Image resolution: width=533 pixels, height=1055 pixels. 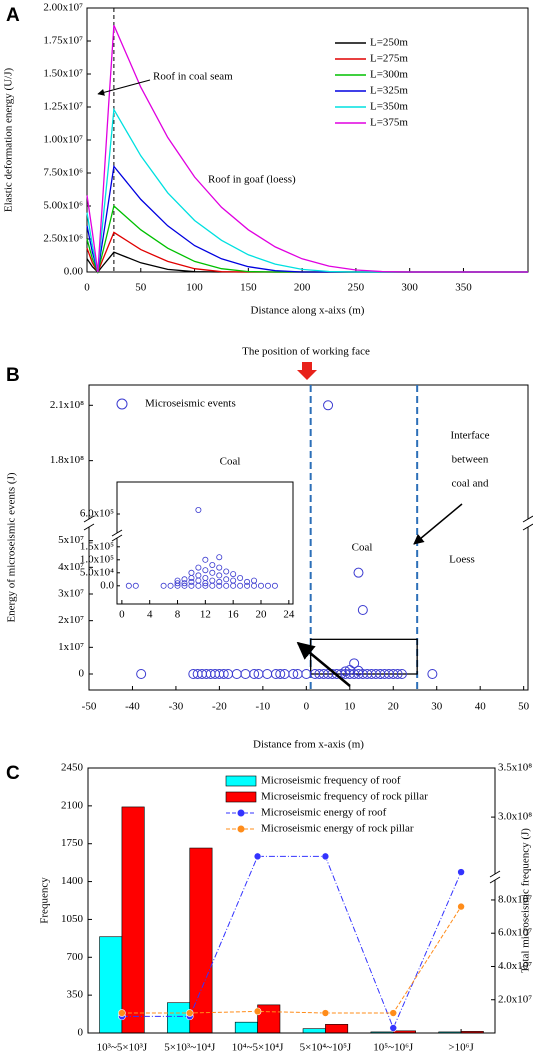 What do you see at coordinates (515, 817) in the screenshot?
I see `y-tick-label: 3.0x10⁸` at bounding box center [515, 817].